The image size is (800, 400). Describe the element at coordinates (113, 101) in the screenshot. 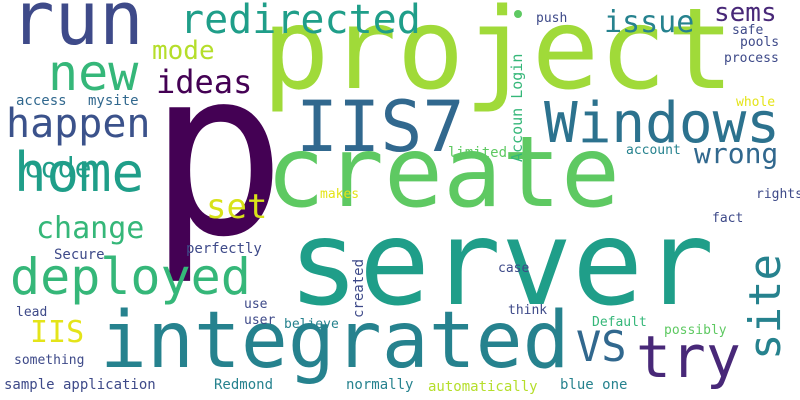

I see `word-mysite: mysite` at that location.